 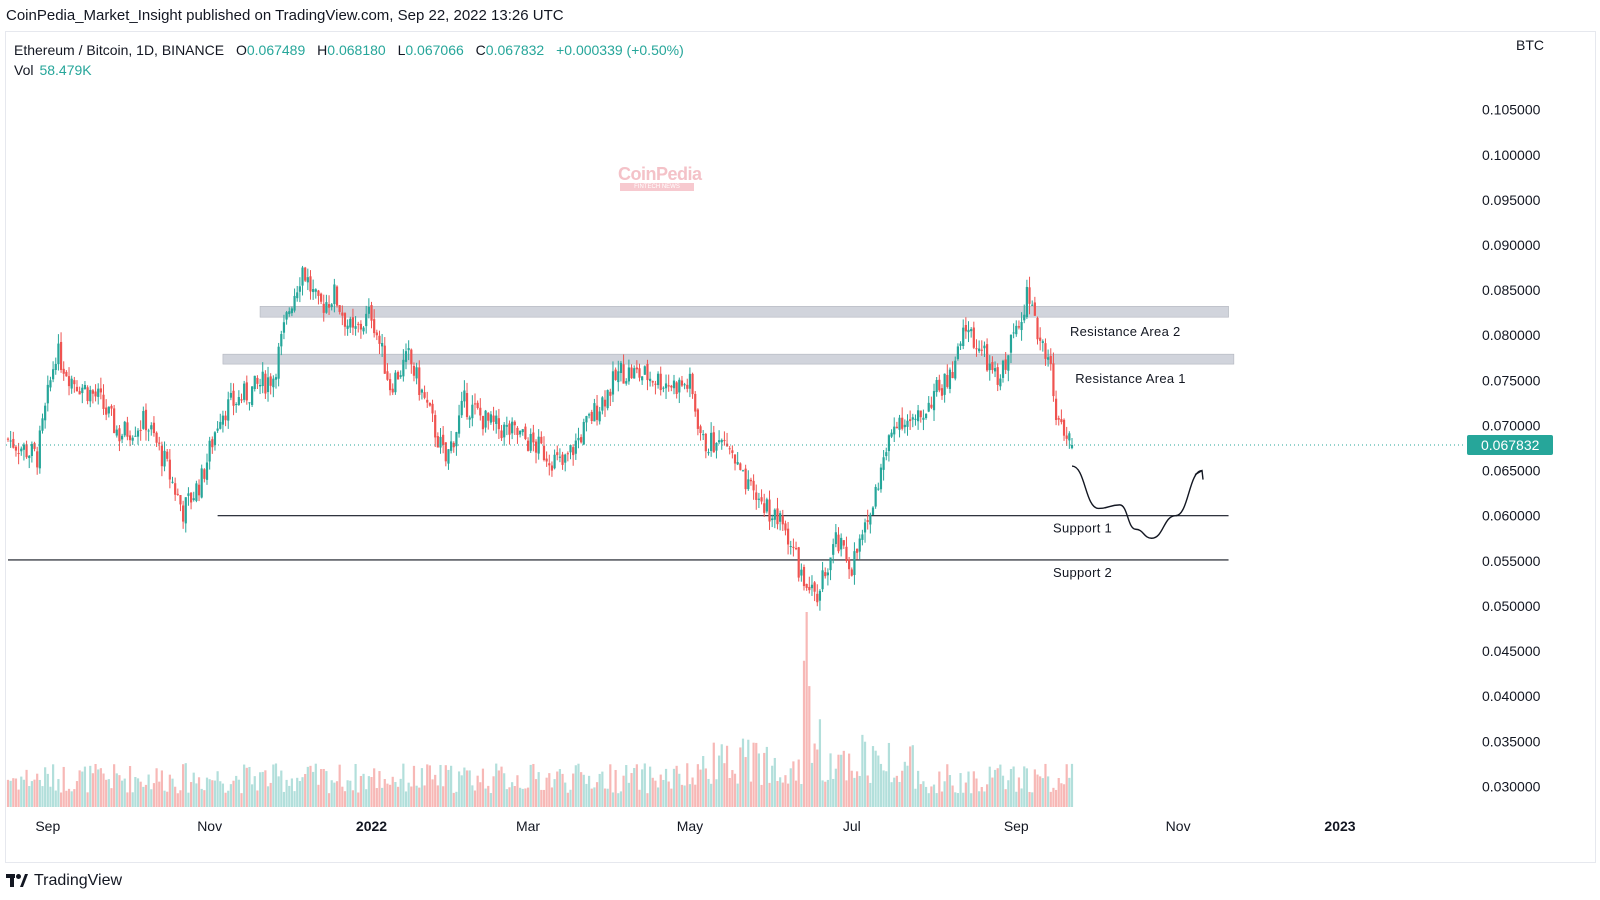 What do you see at coordinates (734, 491) in the screenshot?
I see `annotations` at bounding box center [734, 491].